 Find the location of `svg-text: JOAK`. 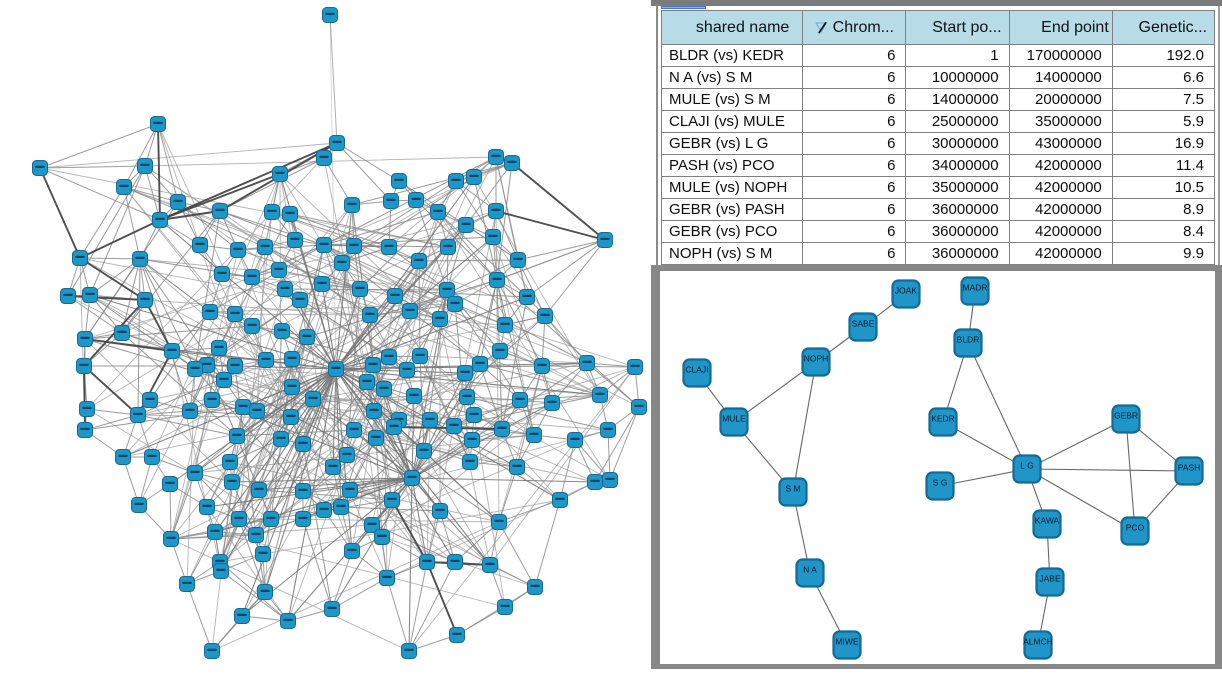

svg-text: JOAK is located at coordinates (906, 291).